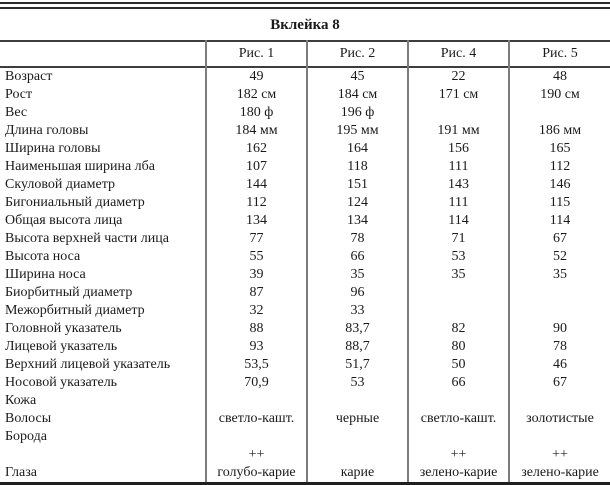  I want to click on table-cell: 190 см, so click(559, 95).